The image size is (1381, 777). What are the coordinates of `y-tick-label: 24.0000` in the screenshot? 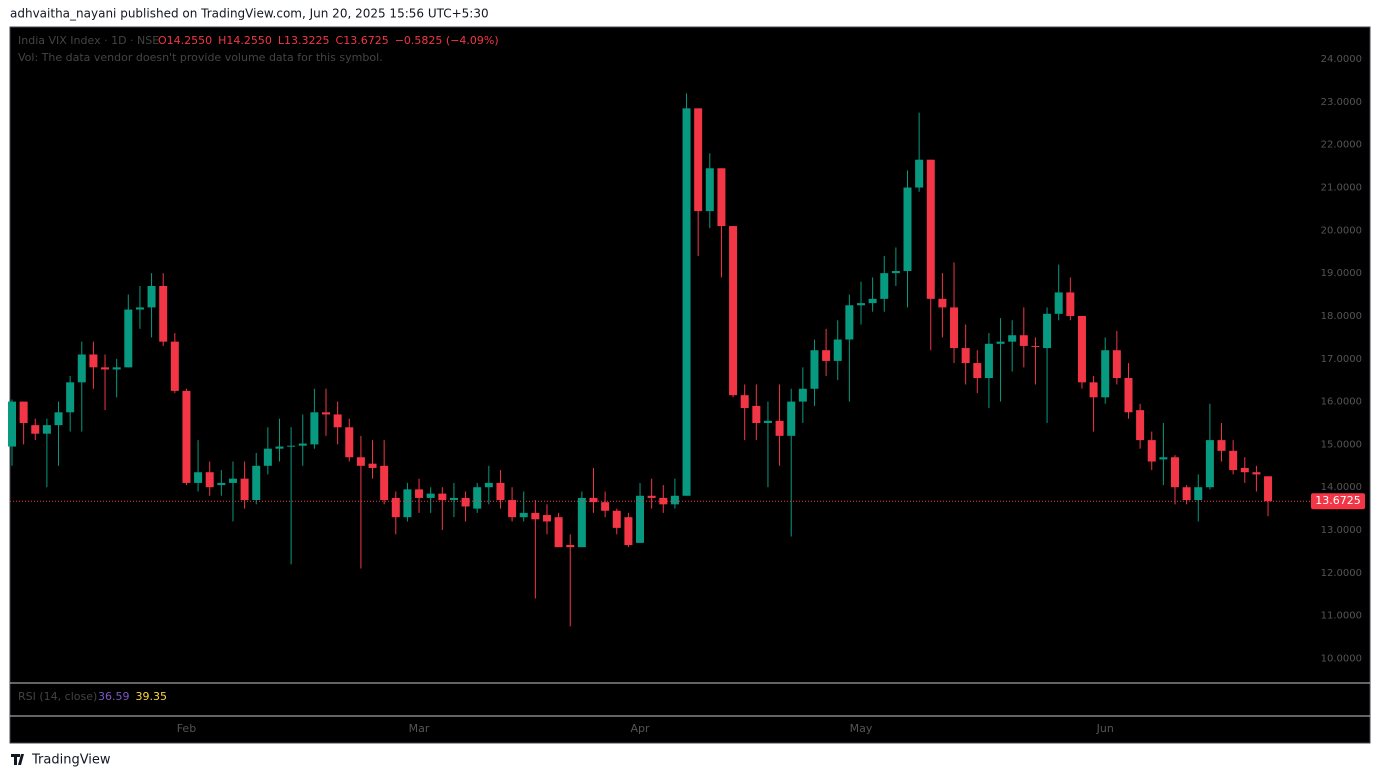 It's located at (1341, 59).